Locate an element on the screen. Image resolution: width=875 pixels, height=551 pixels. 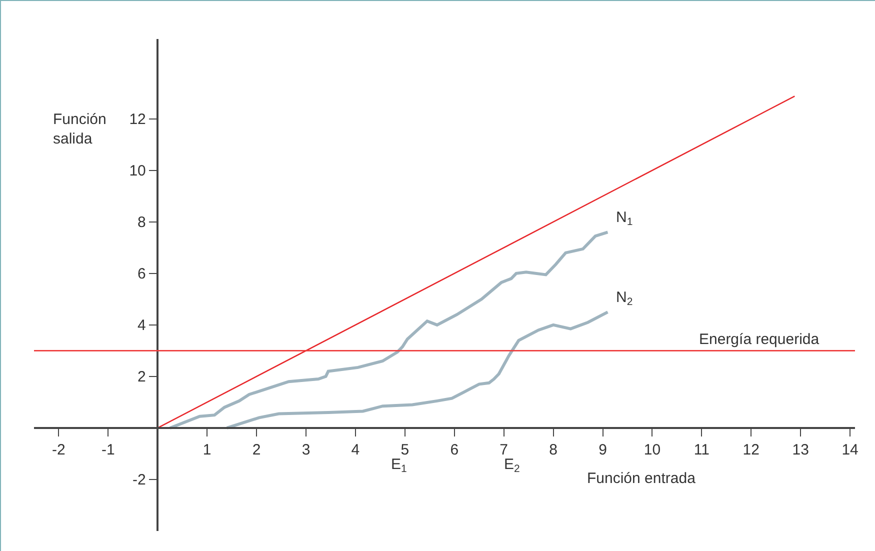
x-tick-label: 4 is located at coordinates (355, 450).